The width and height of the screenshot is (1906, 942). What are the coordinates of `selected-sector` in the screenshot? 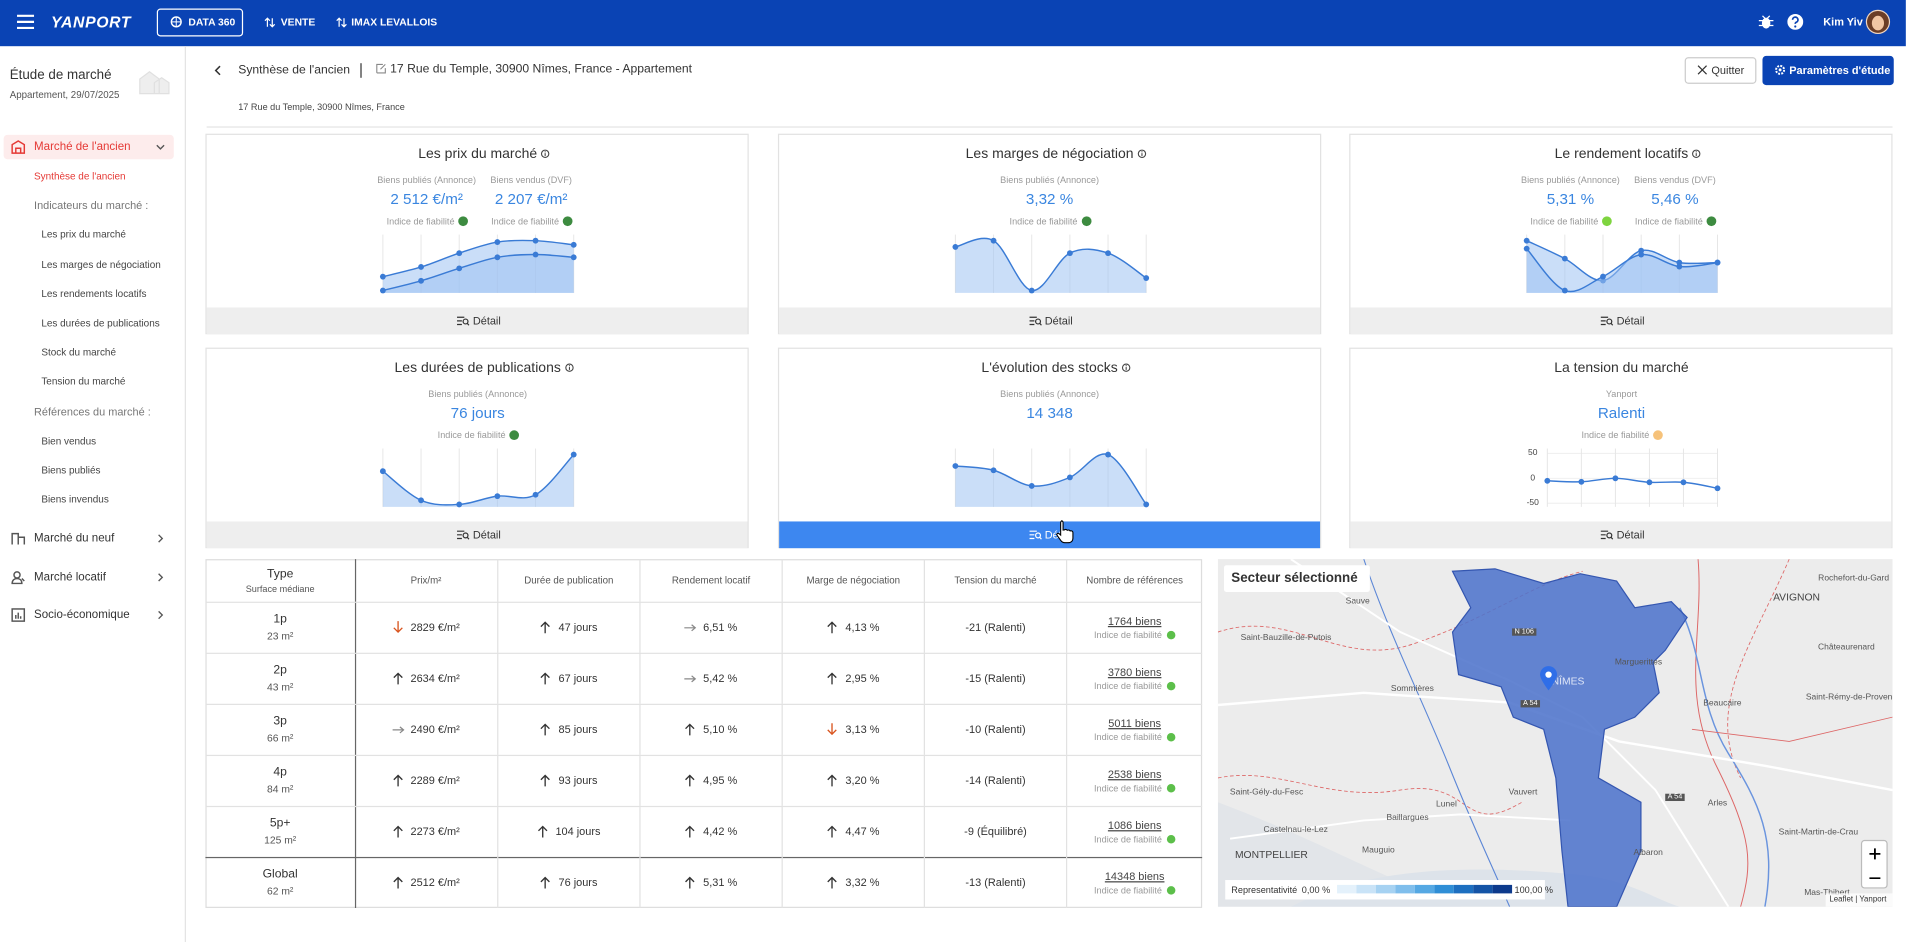 It's located at (1569, 737).